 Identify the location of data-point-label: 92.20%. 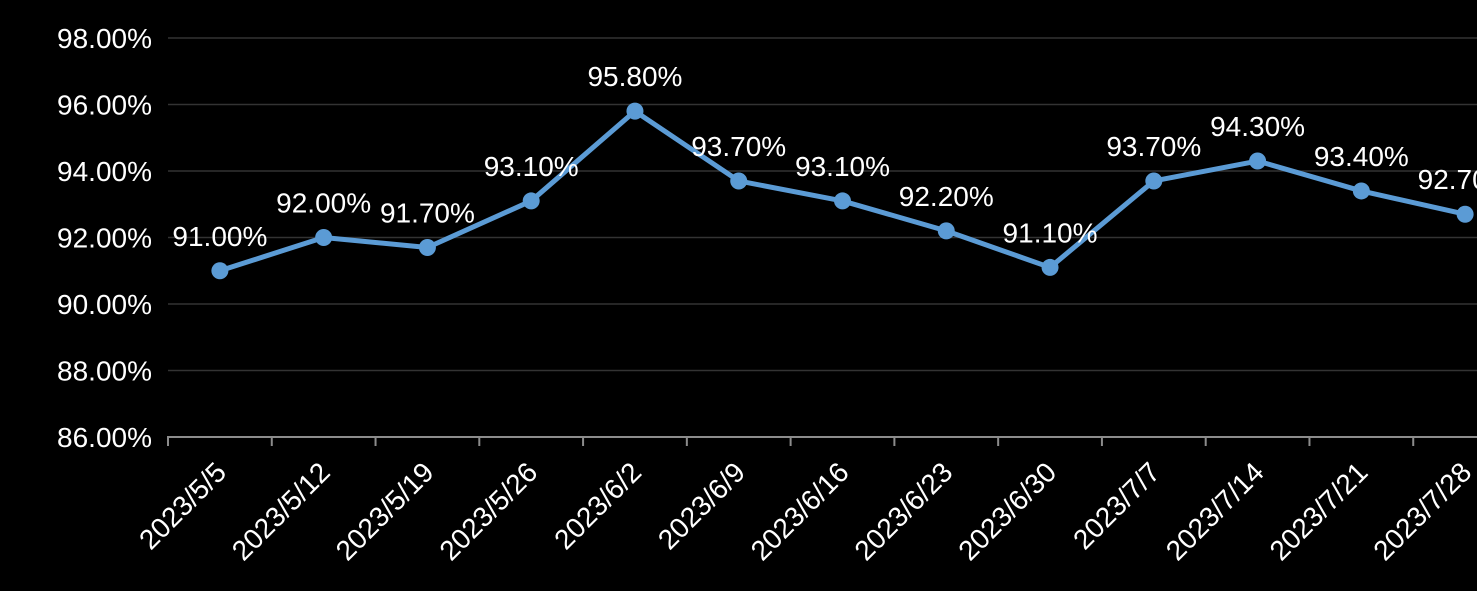
(946, 196).